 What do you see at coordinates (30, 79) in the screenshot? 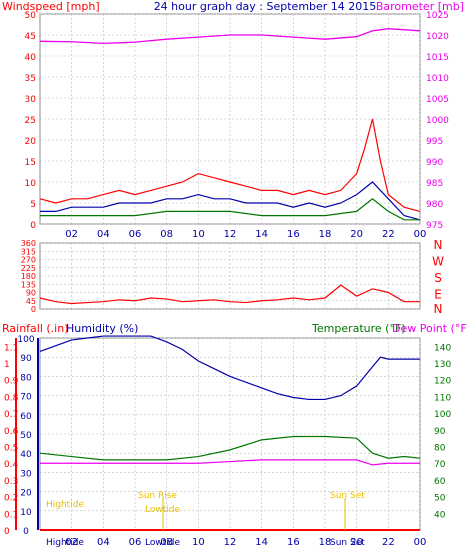
I see `y-left-tick-label: 35` at bounding box center [30, 79].